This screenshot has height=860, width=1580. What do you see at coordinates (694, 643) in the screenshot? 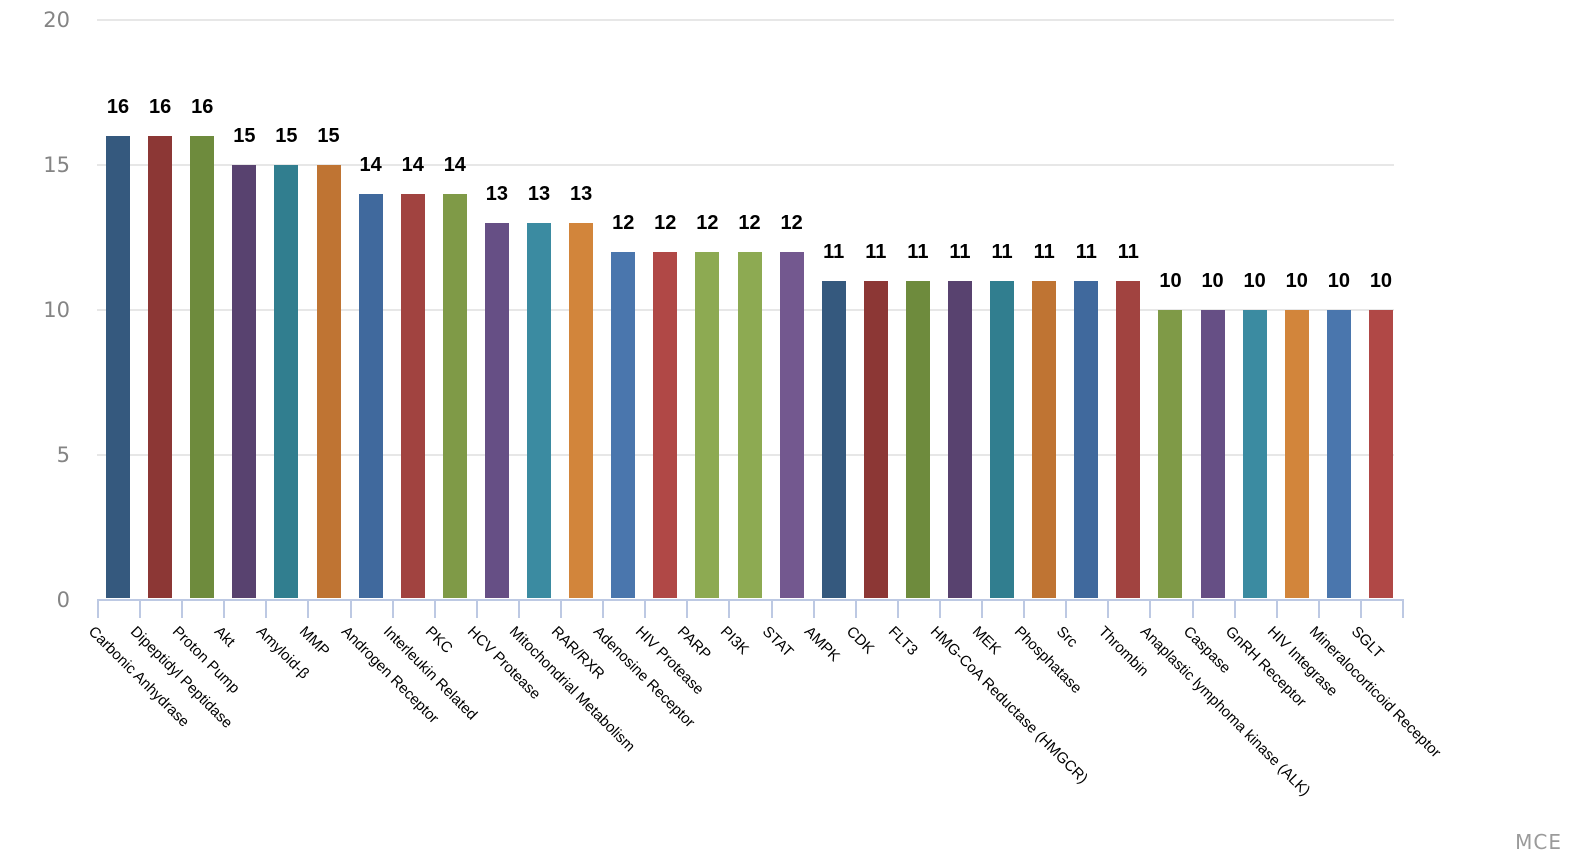
I see `category-label: PARP` at bounding box center [694, 643].